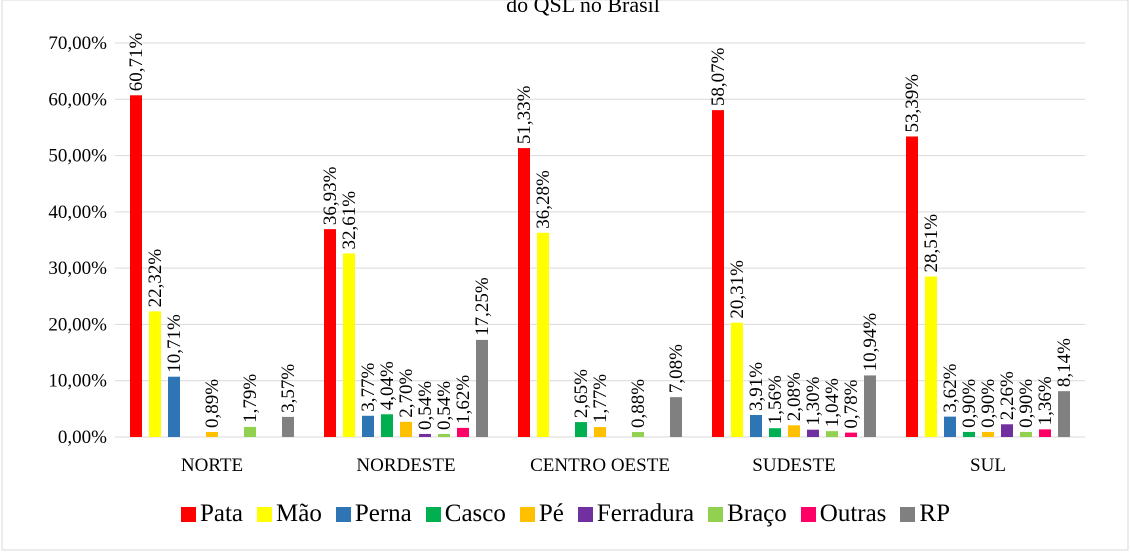  Describe the element at coordinates (82, 437) in the screenshot. I see `y-tick-label: 0,00%` at that location.